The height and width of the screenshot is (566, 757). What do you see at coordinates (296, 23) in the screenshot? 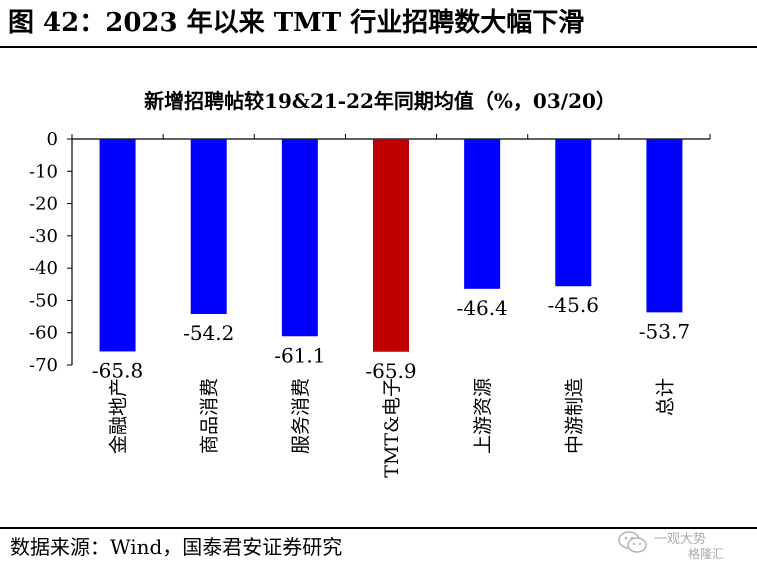
I see `figure-title: 图 42：2023 年以来 TMT 行业招聘数大幅下滑` at bounding box center [296, 23].